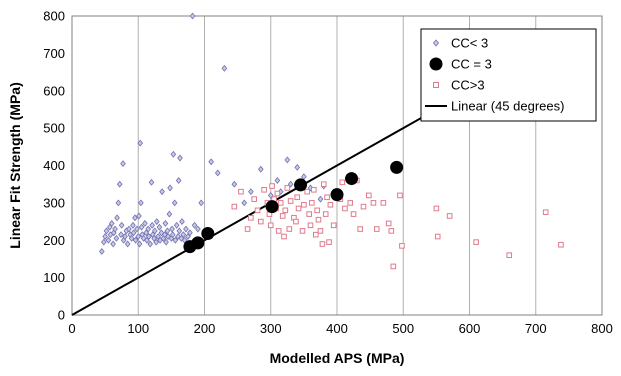 The image size is (621, 376). Describe the element at coordinates (337, 328) in the screenshot. I see `x-tick-label-400: 400` at that location.